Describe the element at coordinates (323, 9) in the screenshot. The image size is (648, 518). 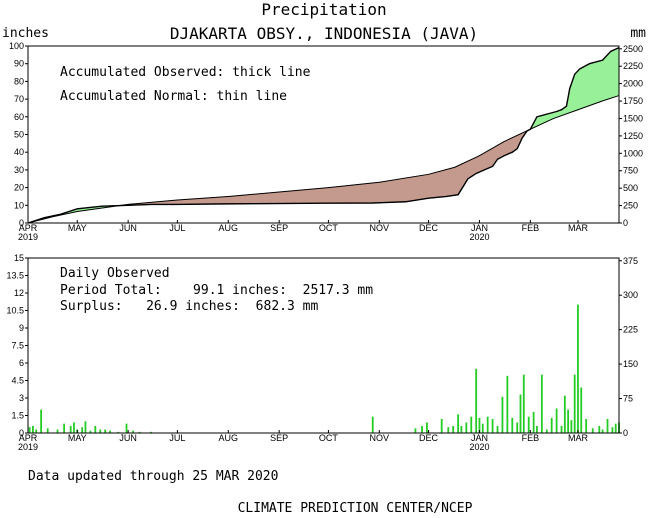
I see `chart-title: Precipitation` at that location.